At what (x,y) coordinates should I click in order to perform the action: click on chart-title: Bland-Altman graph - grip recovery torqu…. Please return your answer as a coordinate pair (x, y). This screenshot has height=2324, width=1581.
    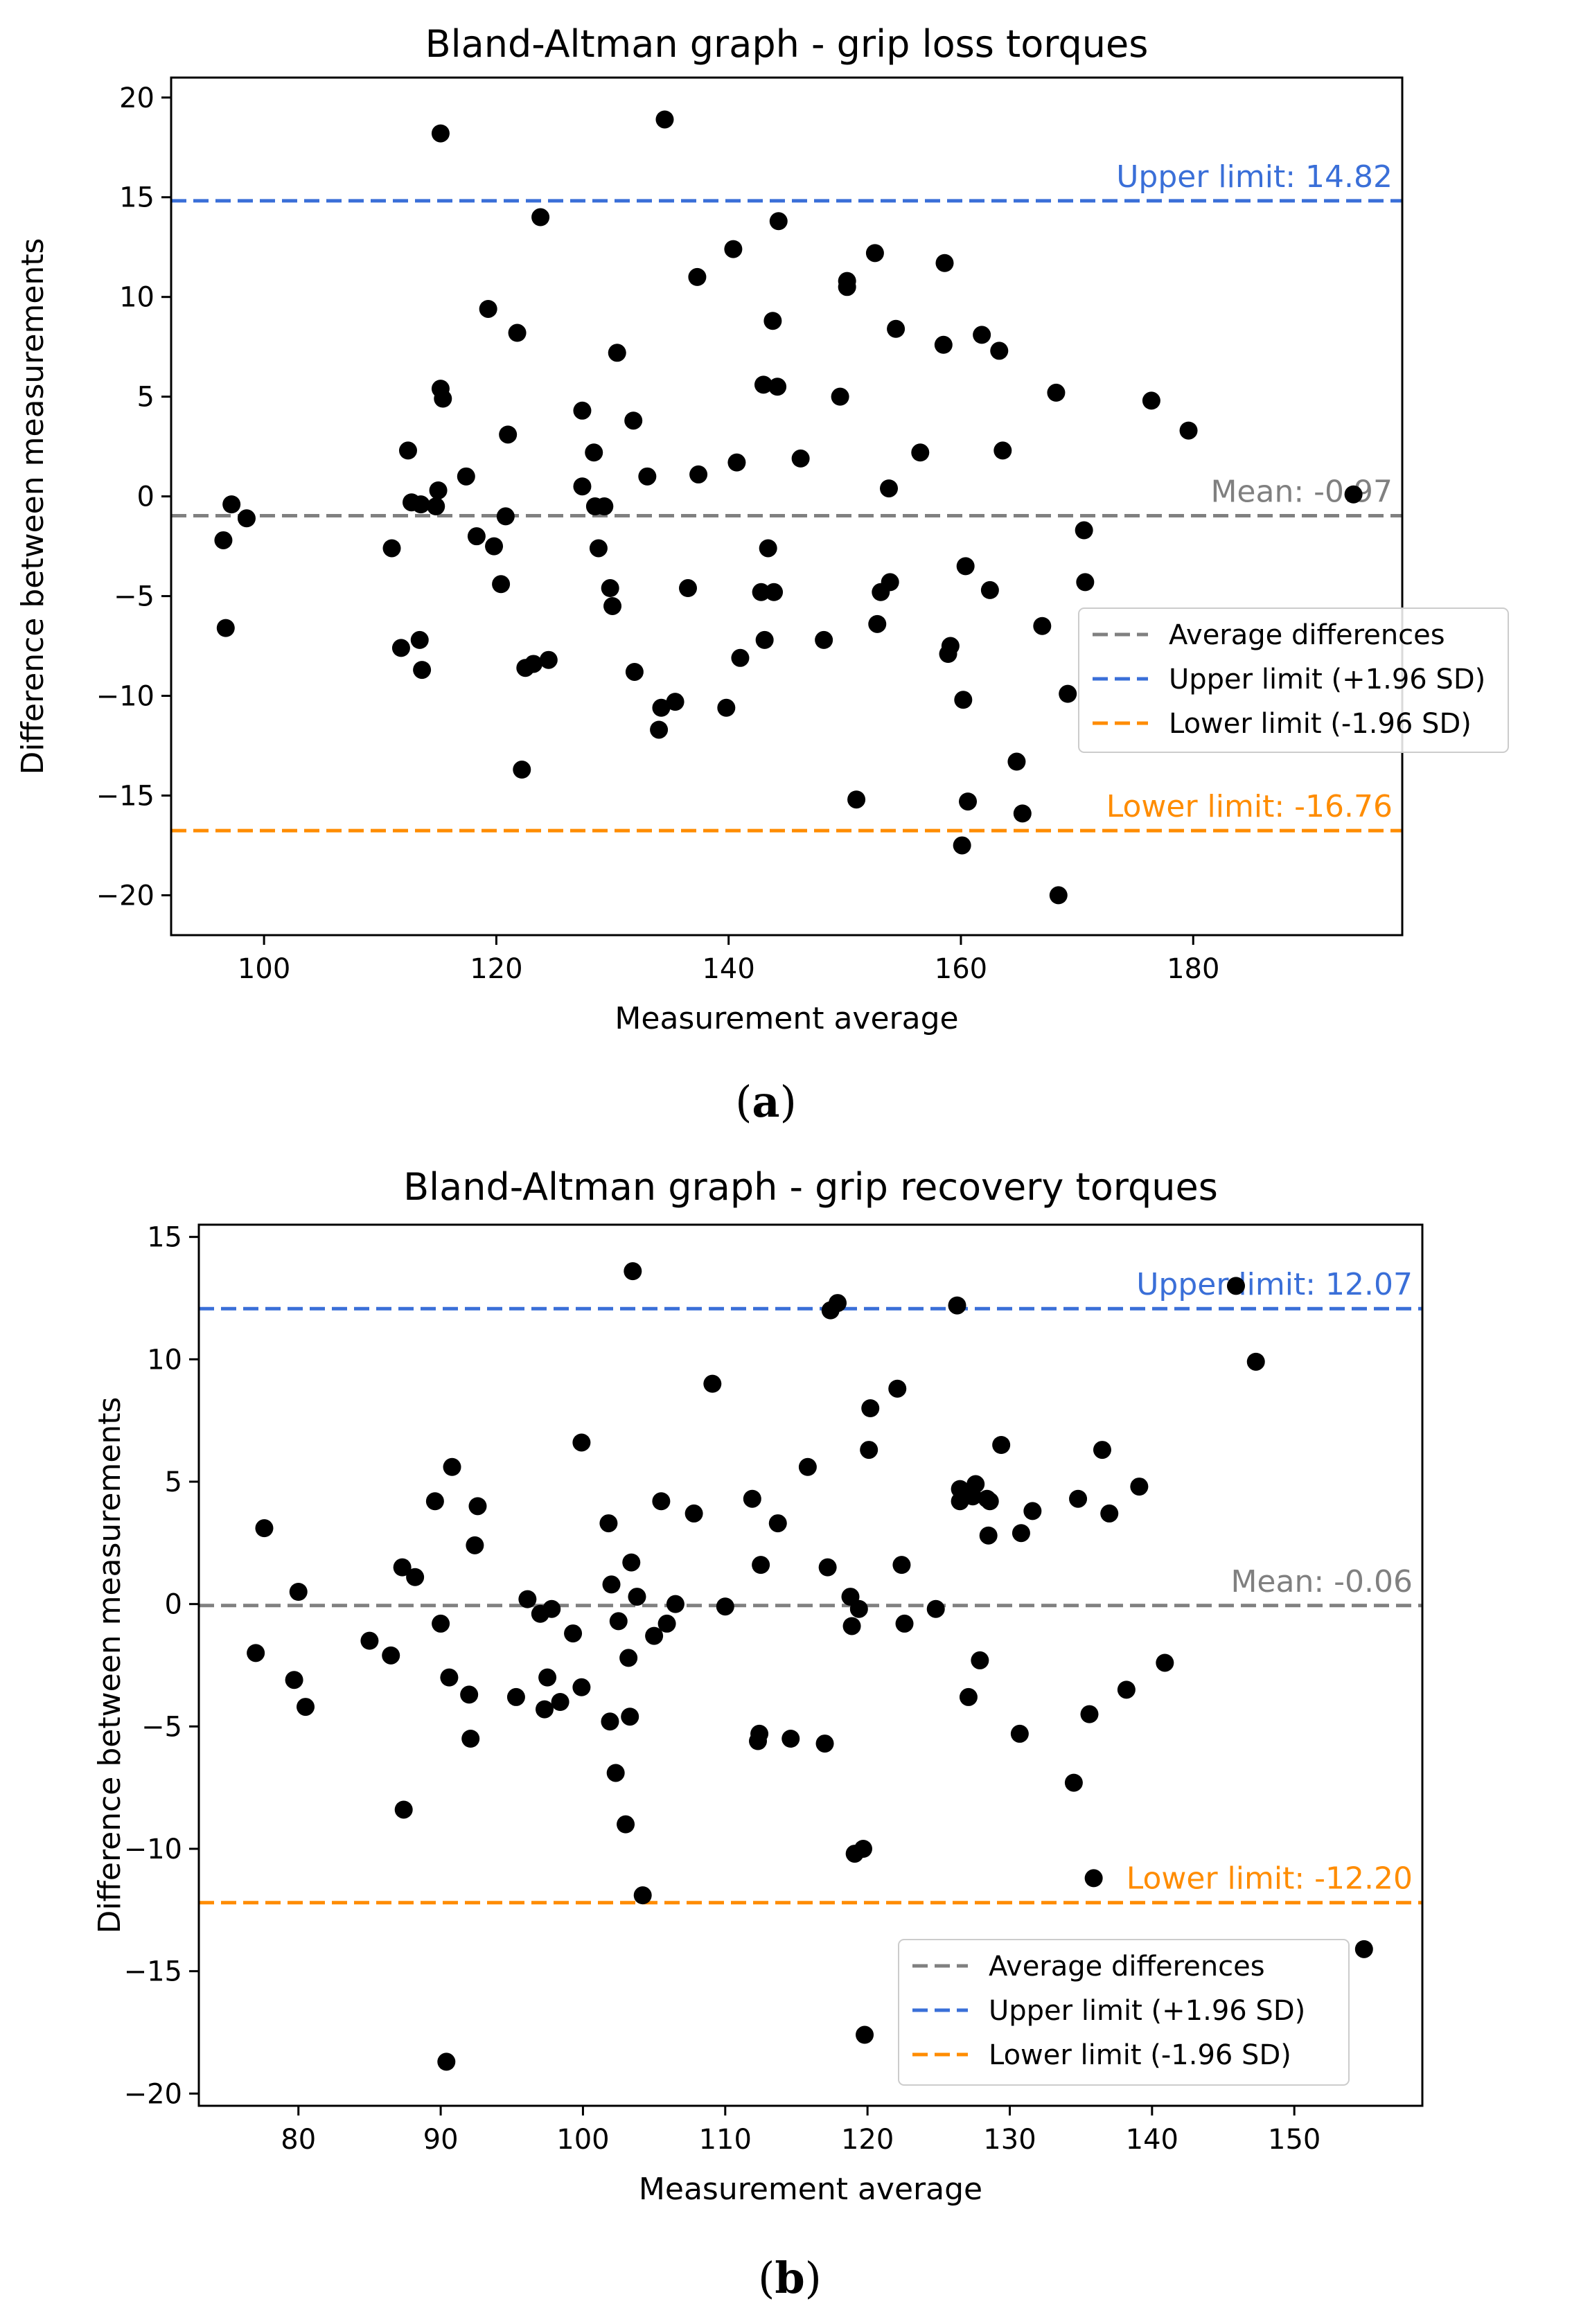
    Looking at the image, I should click on (810, 1187).